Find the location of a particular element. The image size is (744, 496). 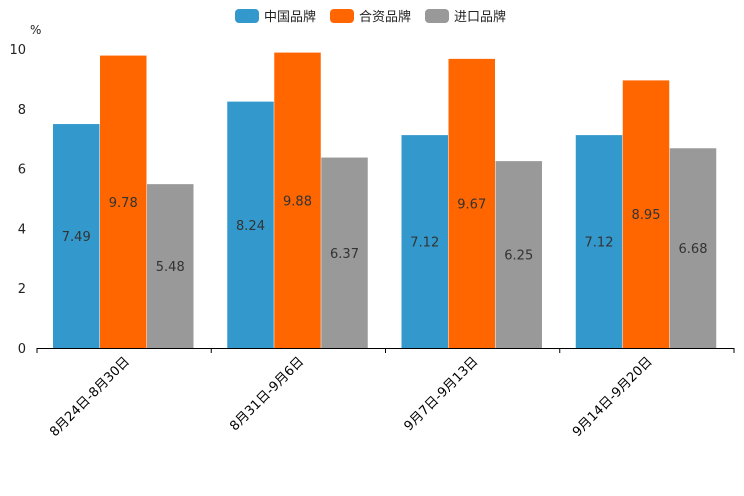

legend-item: 进口品牌 is located at coordinates (465, 17).